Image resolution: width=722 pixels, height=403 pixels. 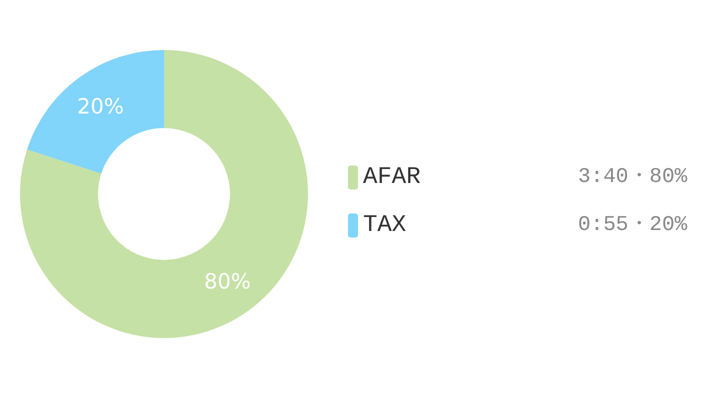 I want to click on text: 0:55・20%, so click(x=633, y=225).